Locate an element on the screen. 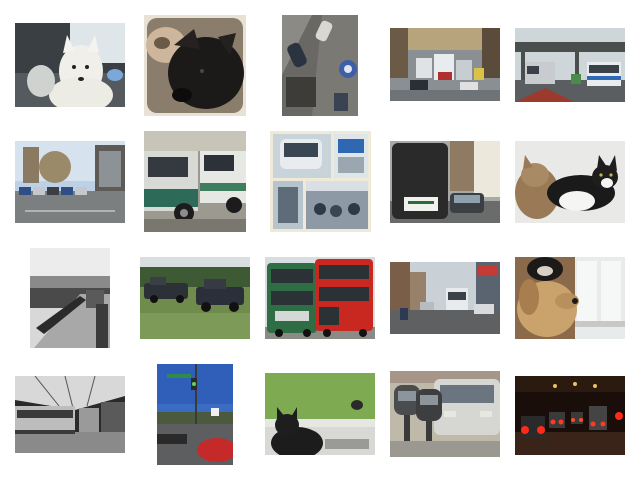 The image size is (640, 480). thumbnail-dogs-at-window: Dogs looking out of a window is located at coordinates (570, 298).